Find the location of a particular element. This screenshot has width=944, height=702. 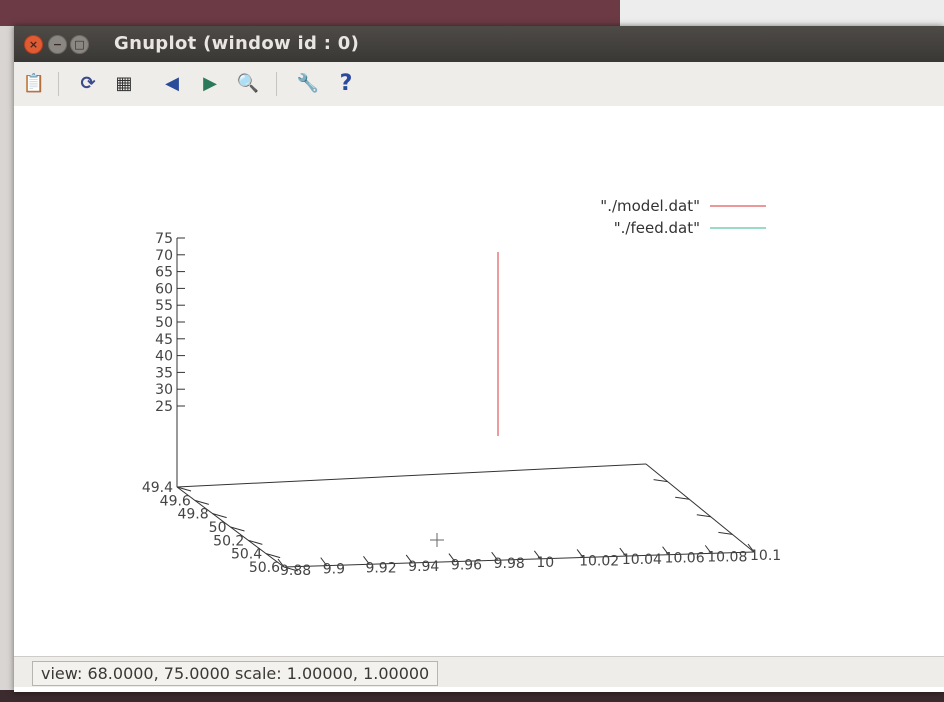

replot-button: ⟳ is located at coordinates (88, 84).